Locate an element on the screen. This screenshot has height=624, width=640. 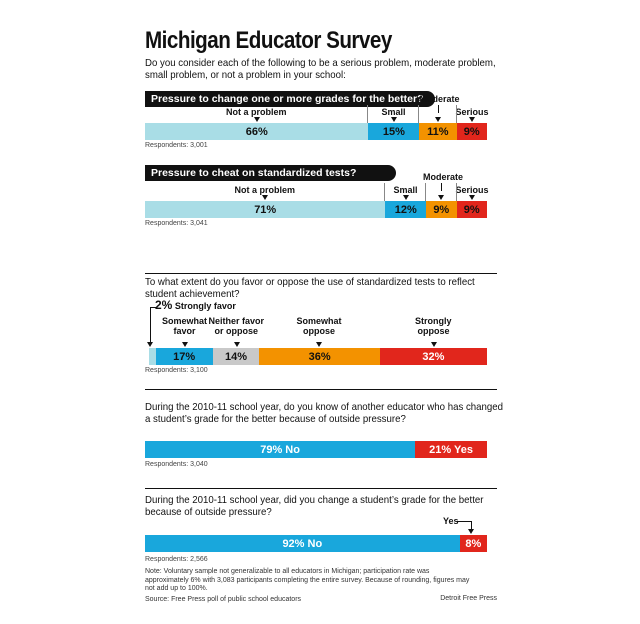
bar-segment-yes: 8% is located at coordinates (473, 543).